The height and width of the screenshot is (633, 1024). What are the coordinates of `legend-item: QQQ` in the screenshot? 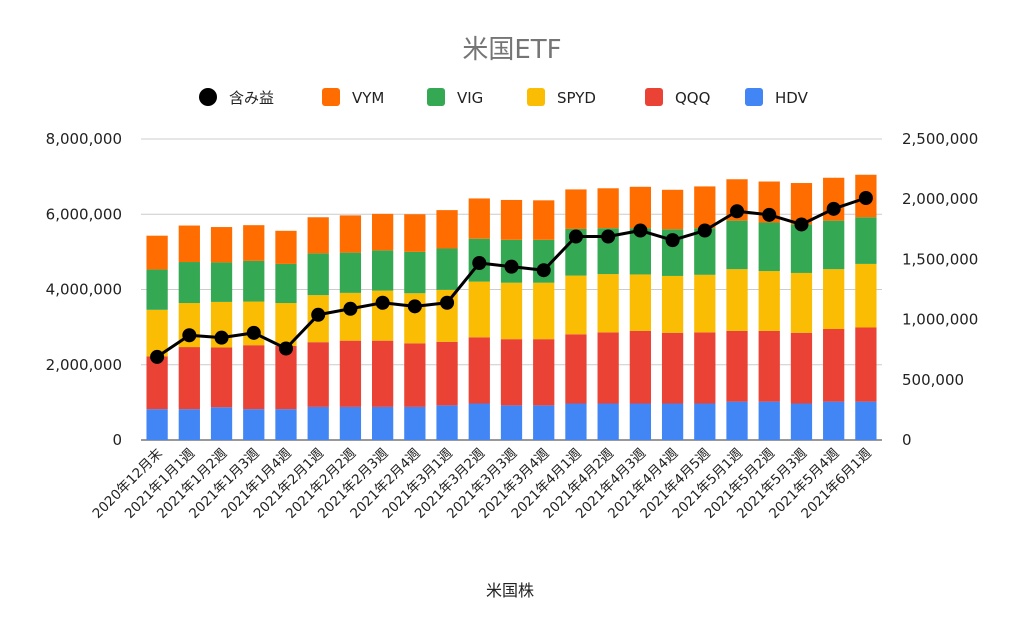 It's located at (677, 97).